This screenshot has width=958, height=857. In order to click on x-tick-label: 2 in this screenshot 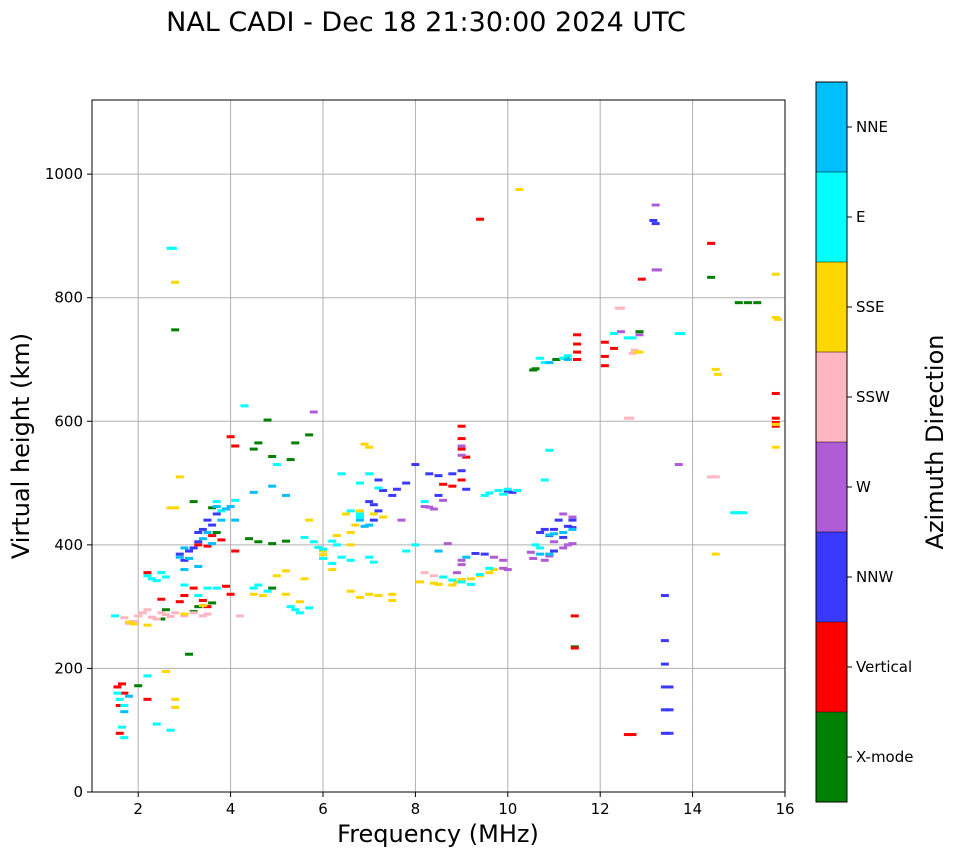, I will do `click(138, 809)`.